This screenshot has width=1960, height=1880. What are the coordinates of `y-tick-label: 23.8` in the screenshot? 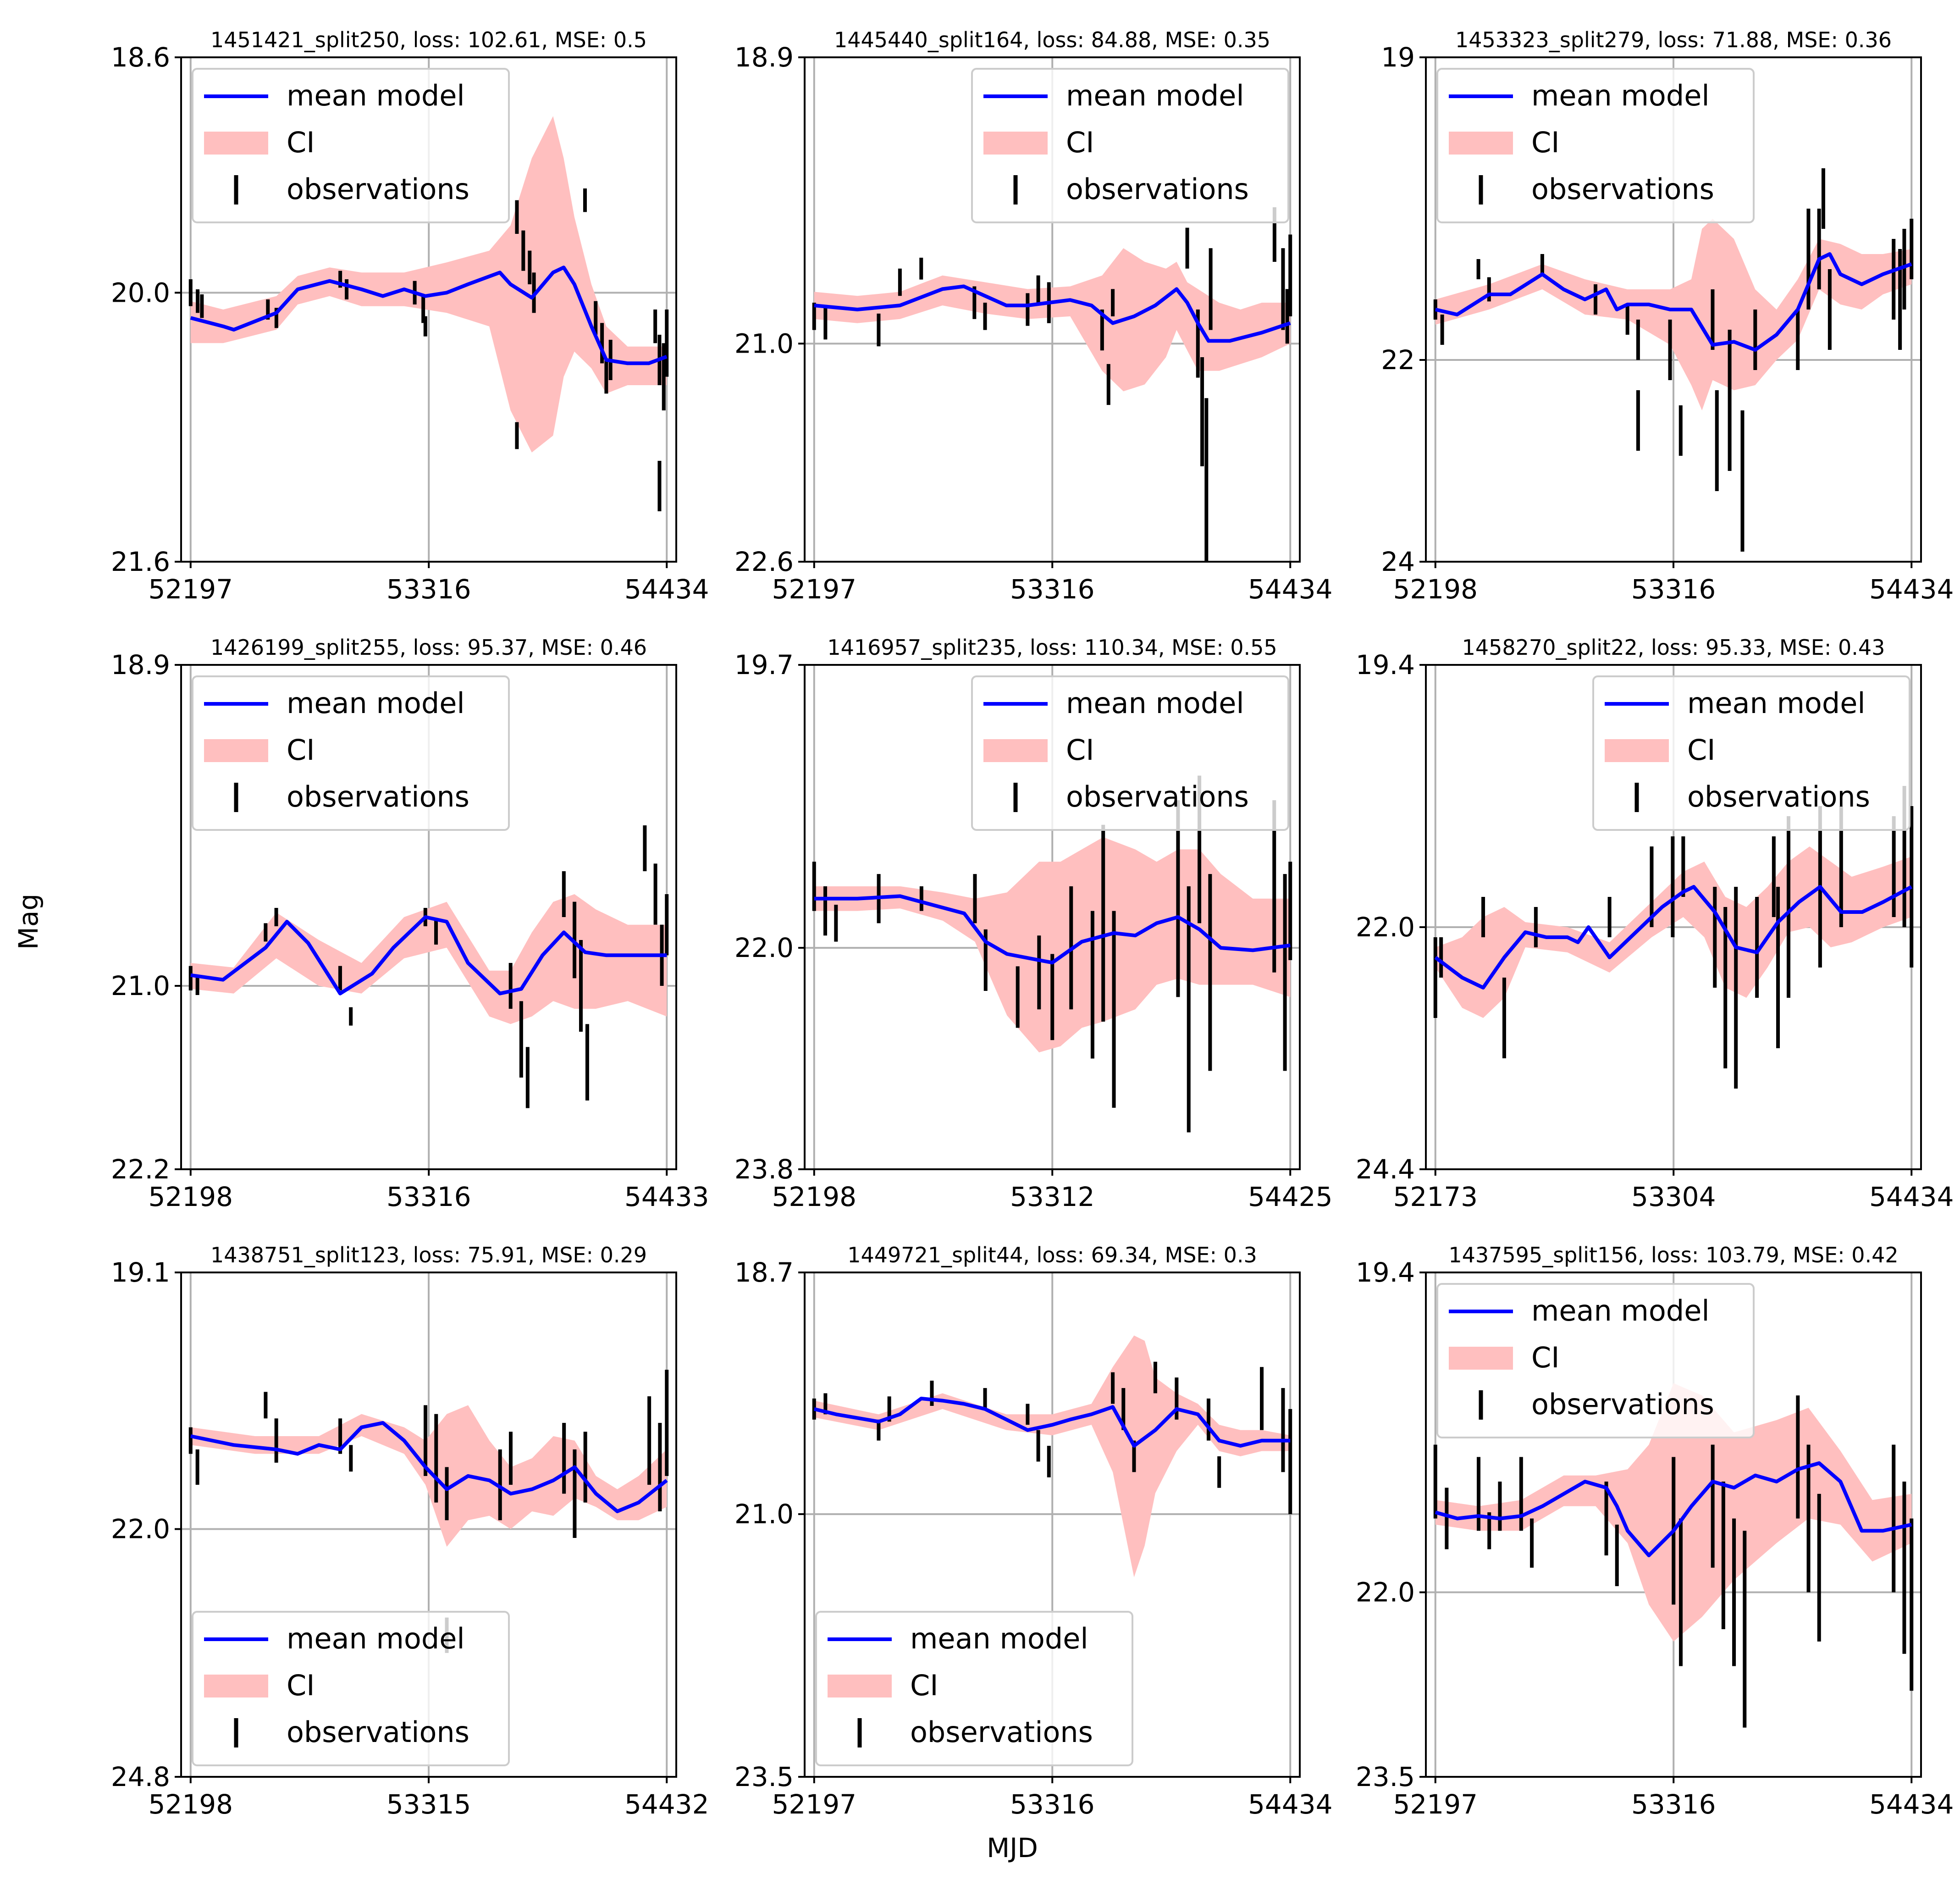 It's located at (764, 1170).